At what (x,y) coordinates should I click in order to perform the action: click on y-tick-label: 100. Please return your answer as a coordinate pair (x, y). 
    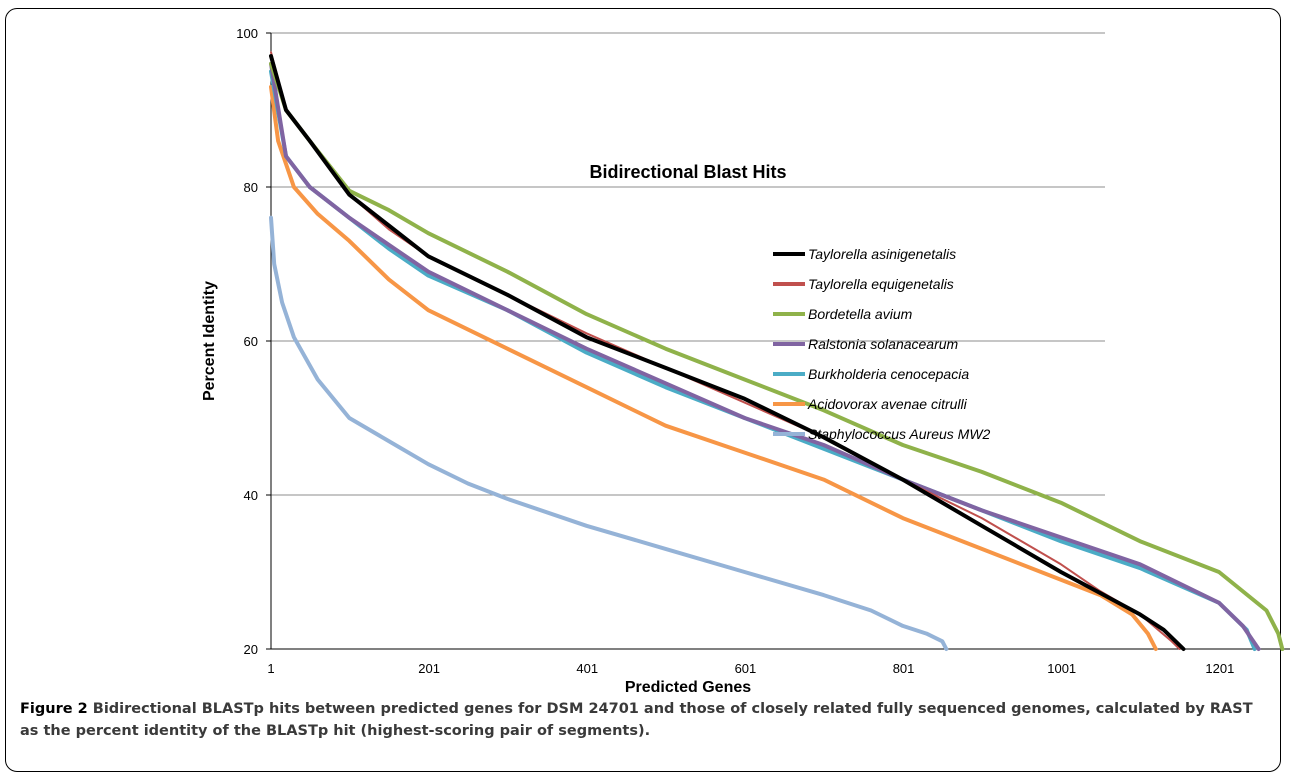
    Looking at the image, I should click on (247, 33).